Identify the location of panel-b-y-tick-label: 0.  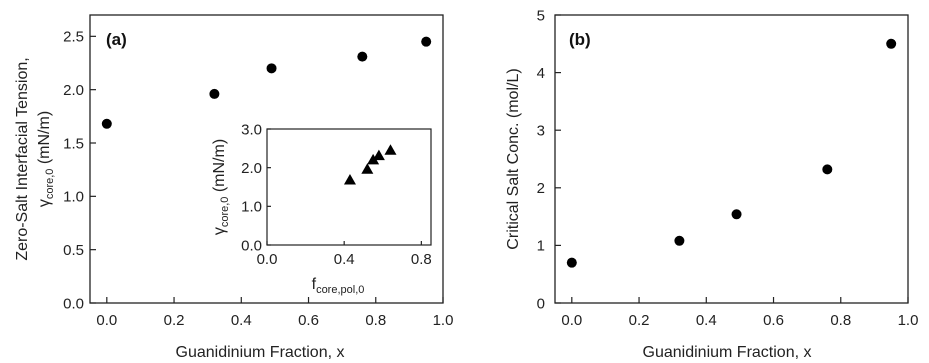
(541, 303).